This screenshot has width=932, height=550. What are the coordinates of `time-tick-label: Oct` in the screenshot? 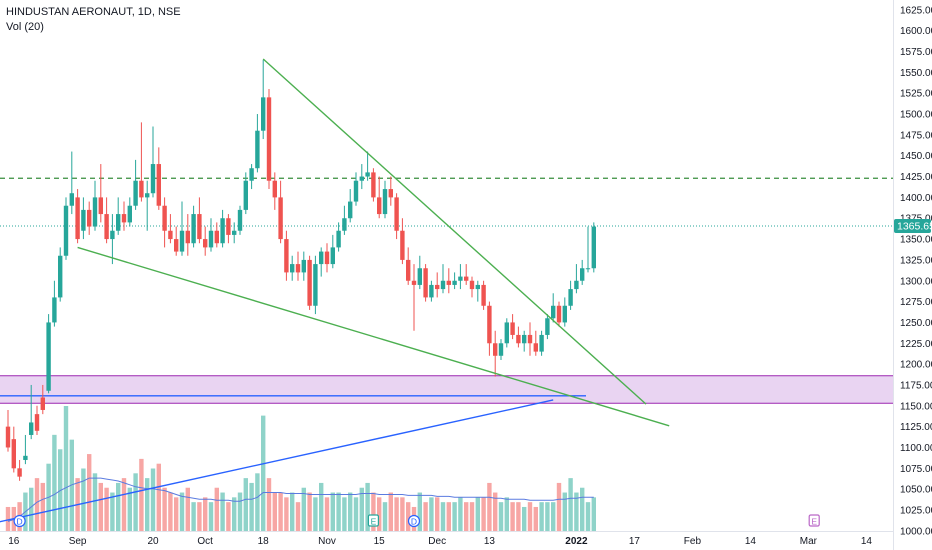 It's located at (205, 541).